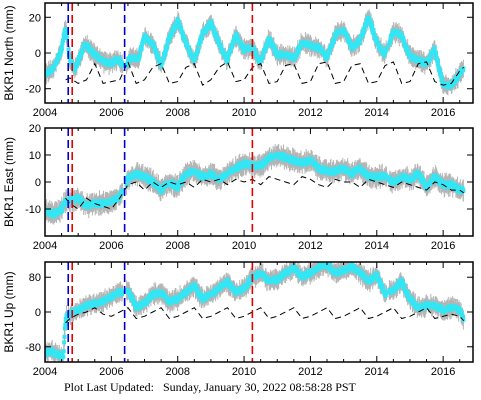 The image size is (481, 400). Describe the element at coordinates (9, 182) in the screenshot. I see `y-axis-label-east: BKR1 East (mm)` at that location.